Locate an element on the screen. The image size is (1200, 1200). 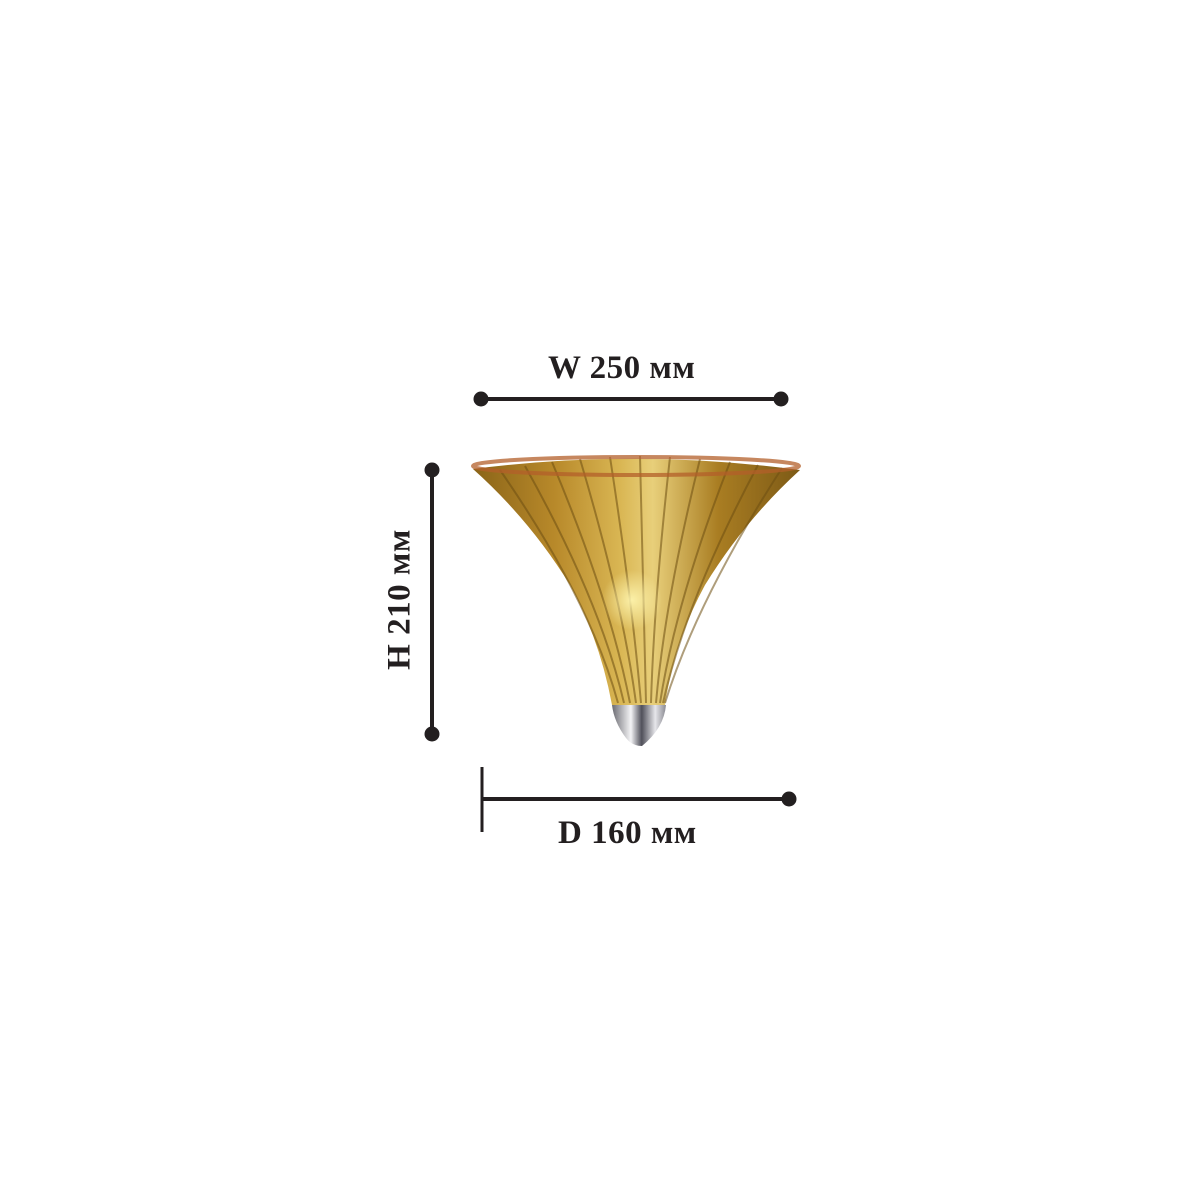
depth-dimension-line is located at coordinates (638, 799).